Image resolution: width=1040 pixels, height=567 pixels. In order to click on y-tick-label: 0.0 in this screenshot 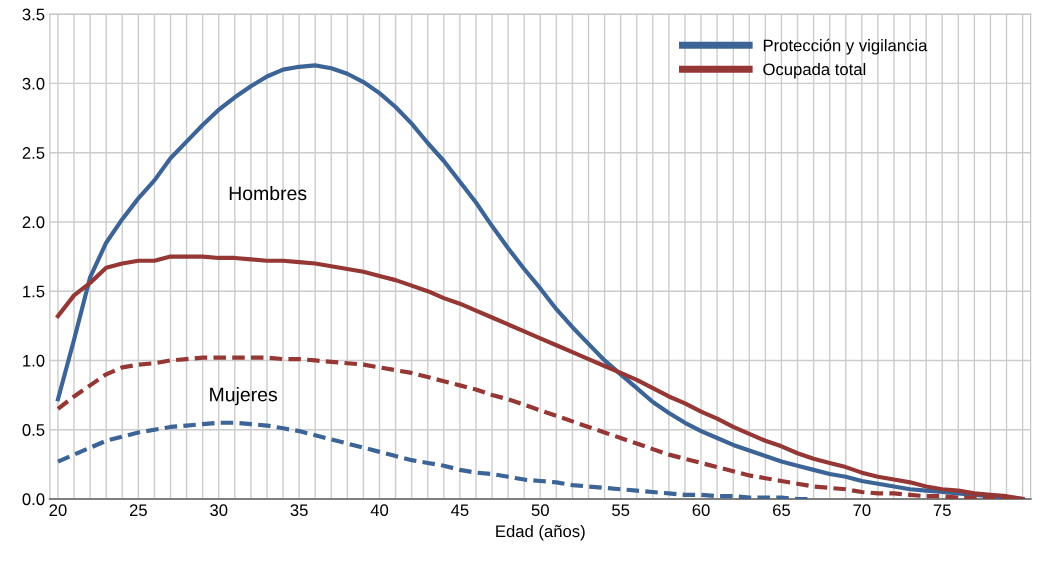, I will do `click(33, 499)`.